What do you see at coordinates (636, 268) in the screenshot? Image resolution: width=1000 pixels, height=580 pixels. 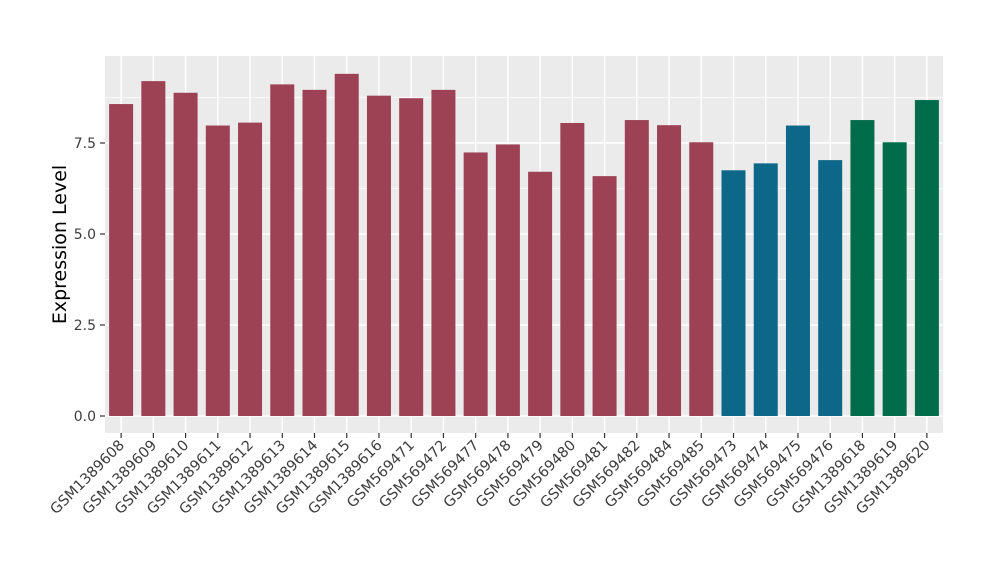 I see `bar-GSM569482` at bounding box center [636, 268].